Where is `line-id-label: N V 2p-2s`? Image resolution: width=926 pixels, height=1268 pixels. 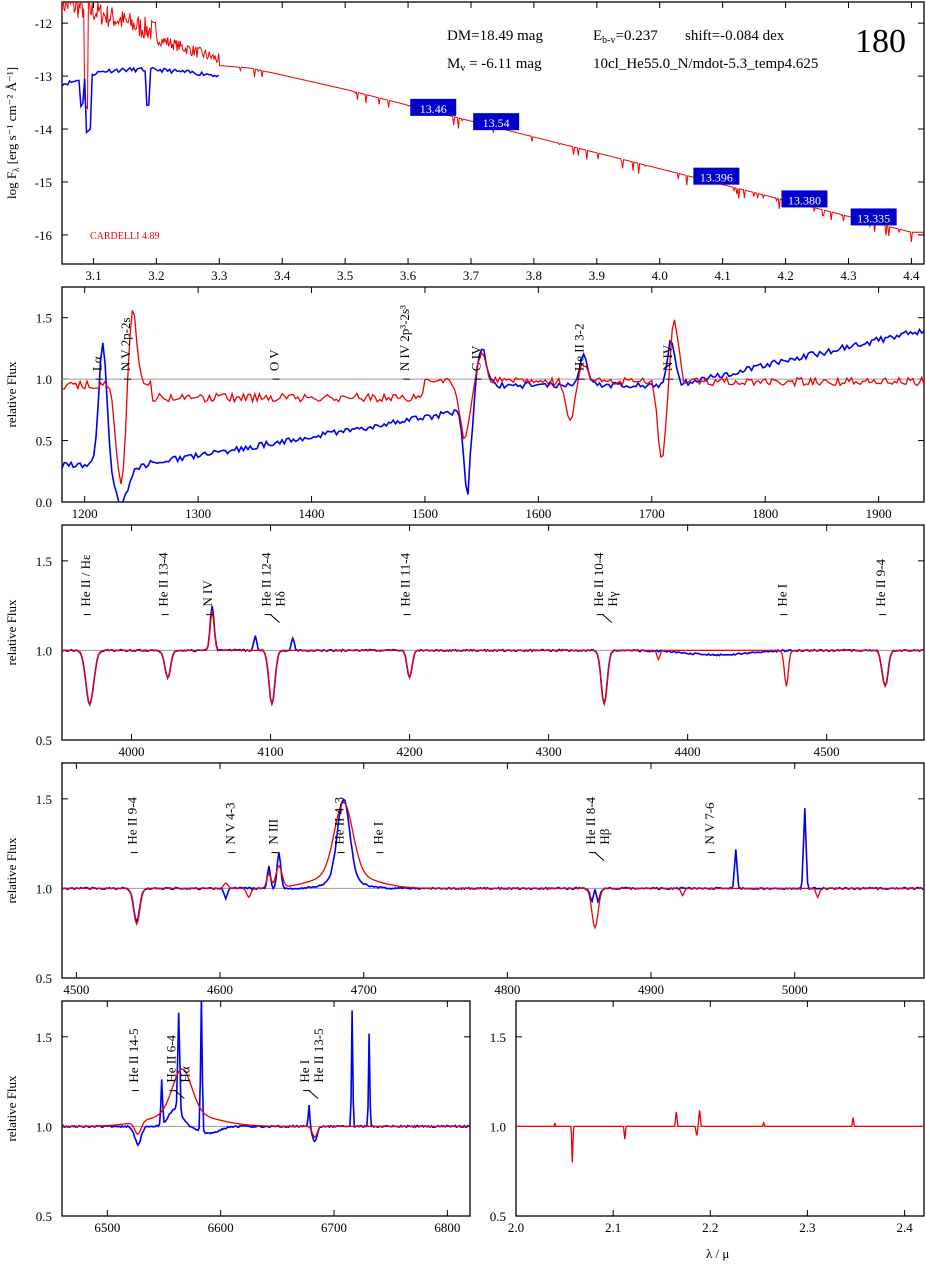
line-id-label: N V 2p-2s is located at coordinates (125, 344).